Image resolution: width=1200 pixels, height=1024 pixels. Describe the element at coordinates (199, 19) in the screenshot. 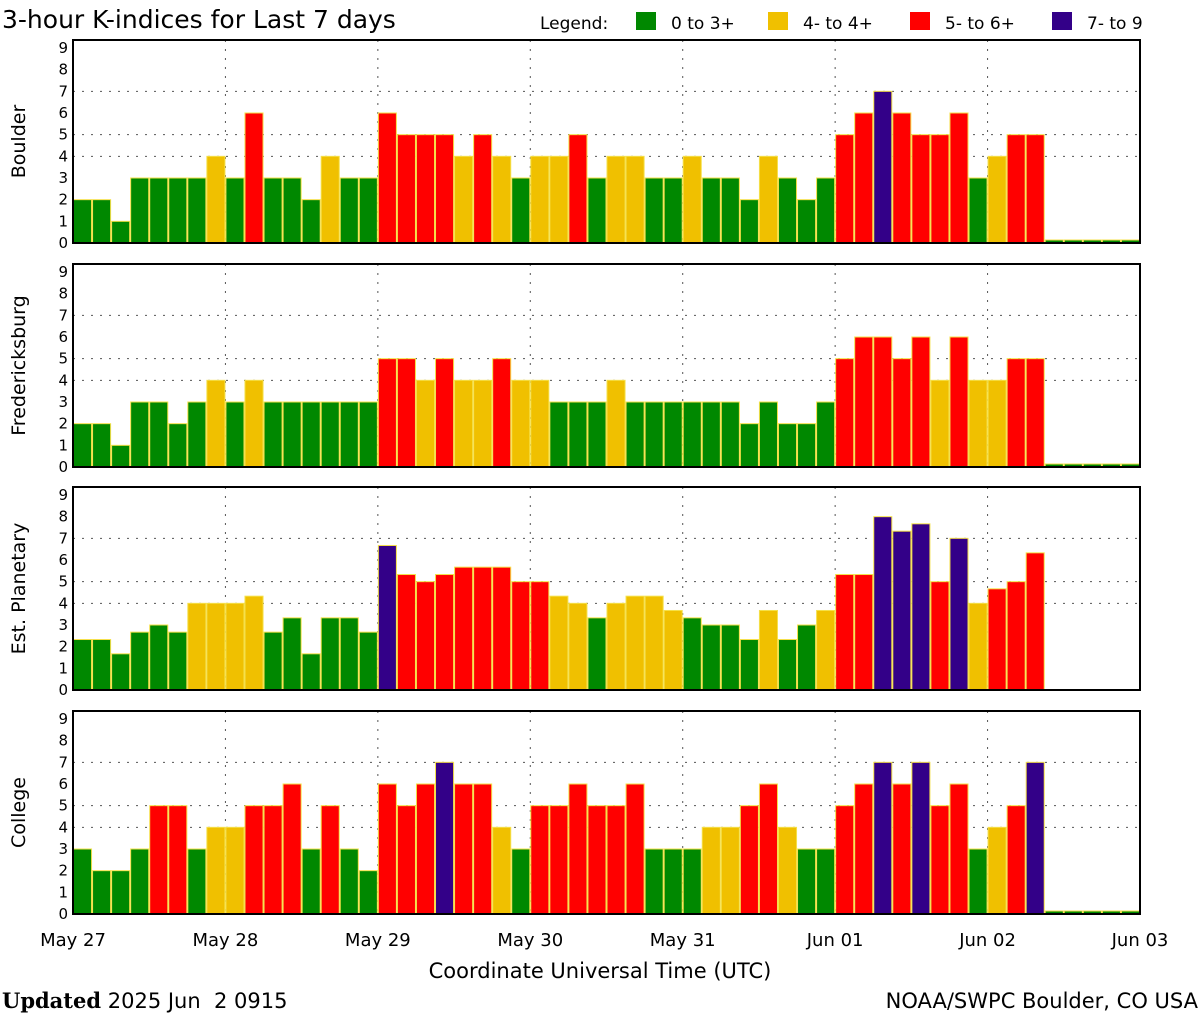

I see `chart-title: 3-hour K-indices for Last 7 days` at that location.